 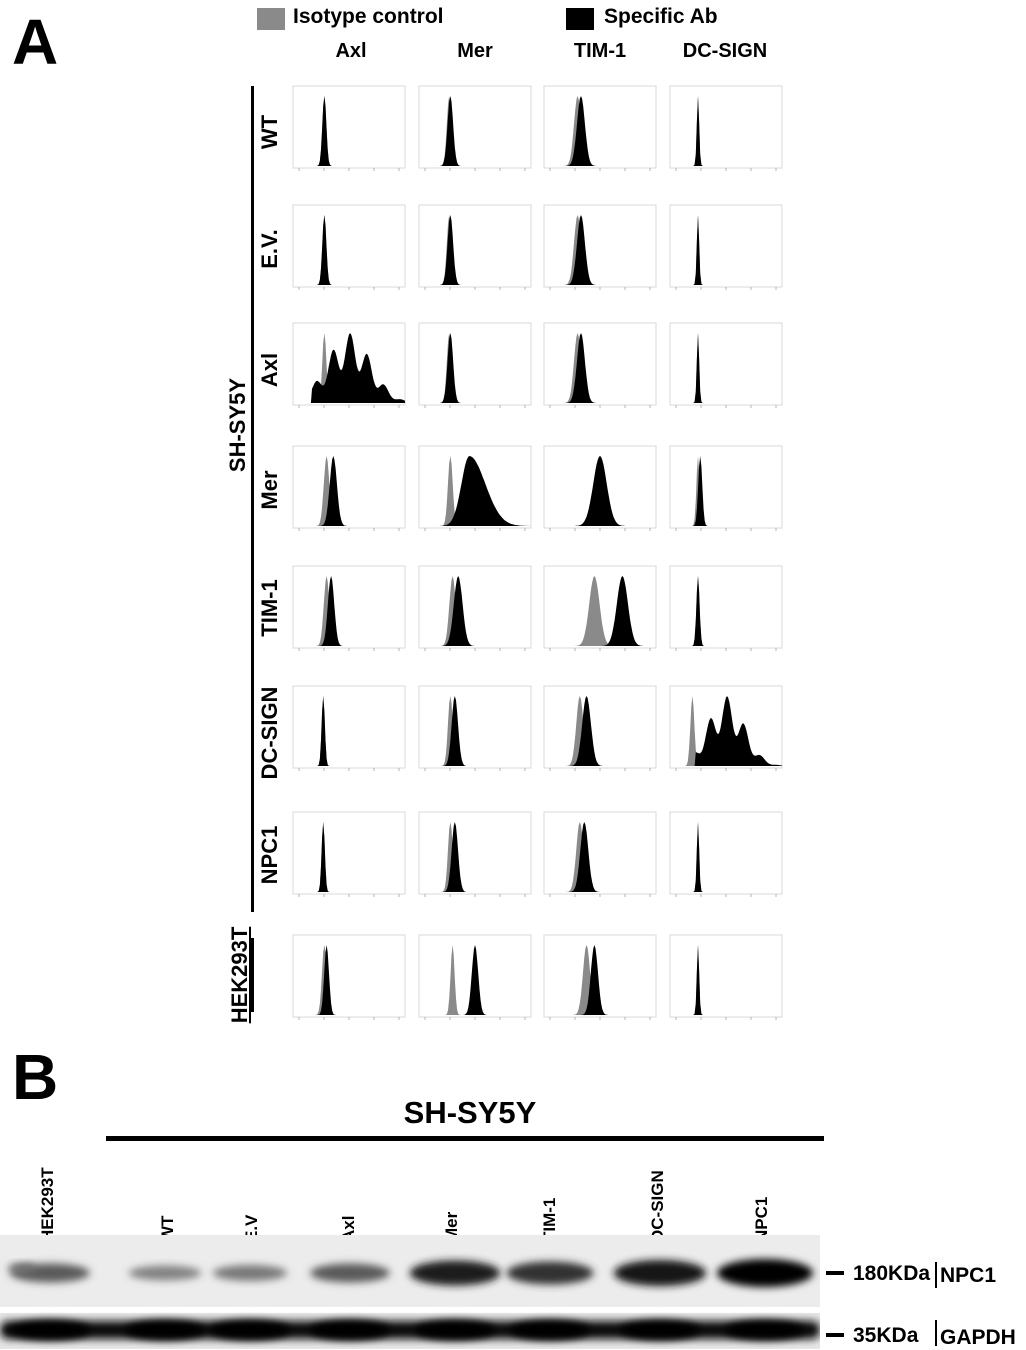 I want to click on npc1-band-label: NPC1, so click(x=968, y=1275).